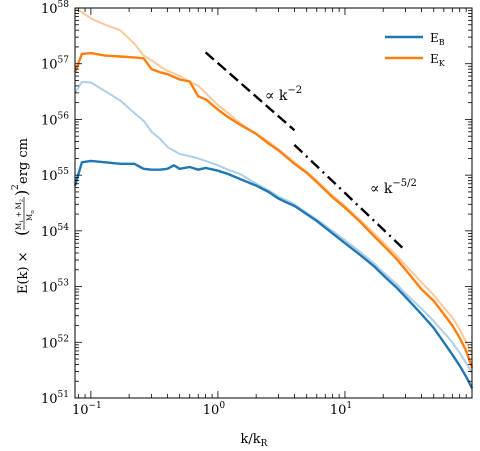 This screenshot has height=451, width=480. I want to click on svg-text: erg cm, so click(23, 161).